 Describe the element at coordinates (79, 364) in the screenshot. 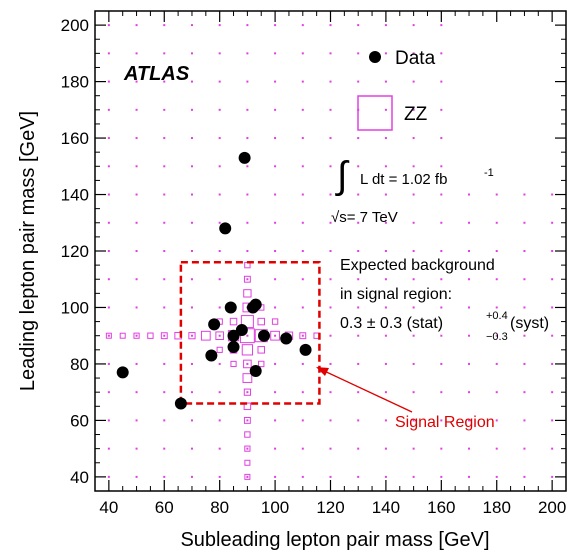

I see `y-tick-label: 80` at that location.